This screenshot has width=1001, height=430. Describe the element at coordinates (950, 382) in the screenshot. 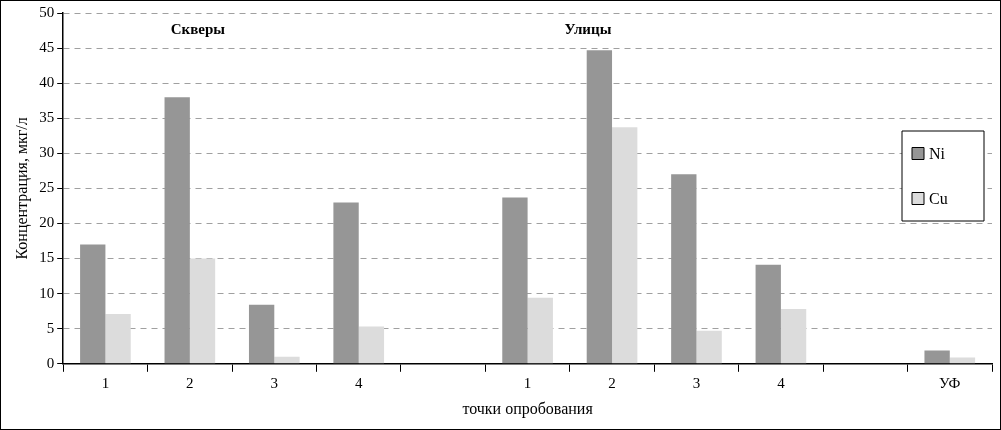

I see `x-tick-label: УФ` at that location.